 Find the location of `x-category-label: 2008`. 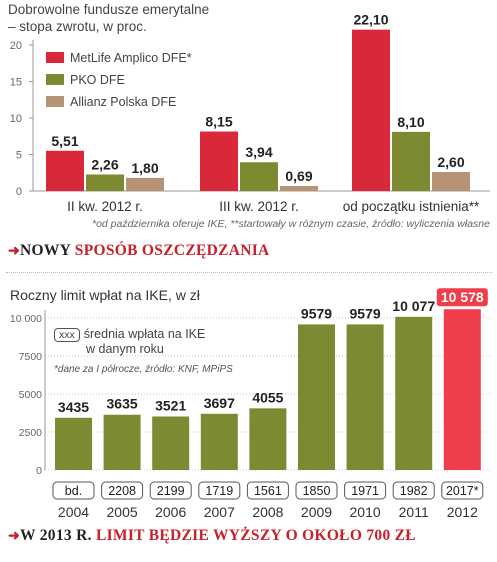

x-category-label: 2008 is located at coordinates (267, 512).